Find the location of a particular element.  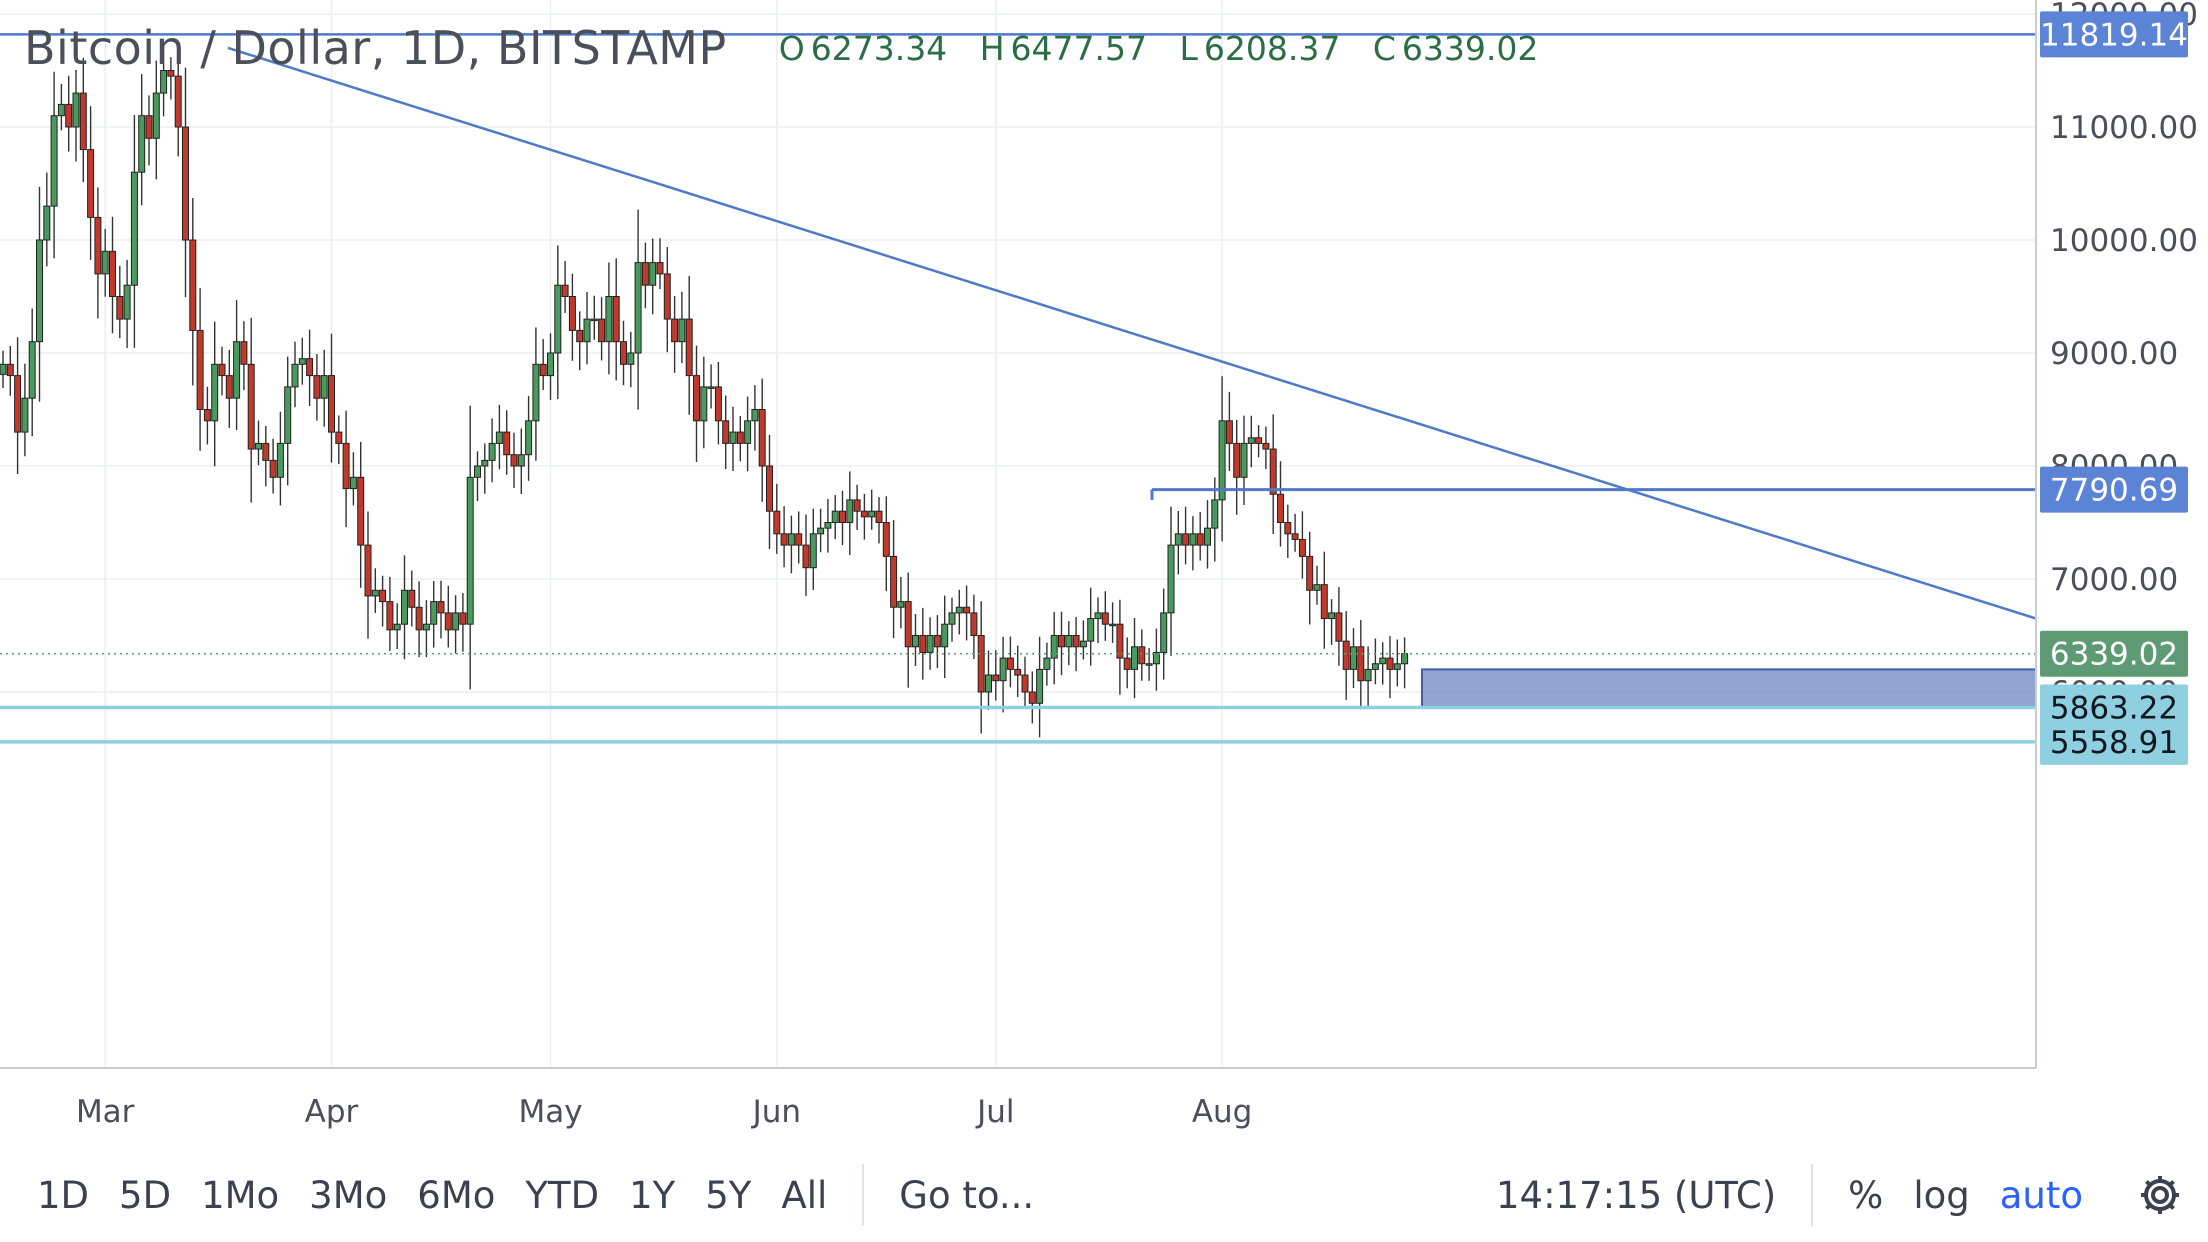

range-all-button: All is located at coordinates (804, 1195).